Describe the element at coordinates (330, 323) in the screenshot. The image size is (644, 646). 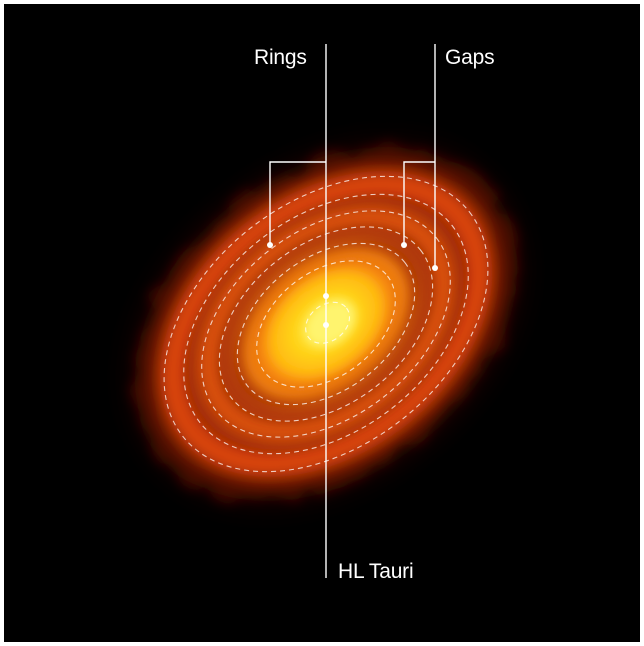
I see `star-glow` at that location.